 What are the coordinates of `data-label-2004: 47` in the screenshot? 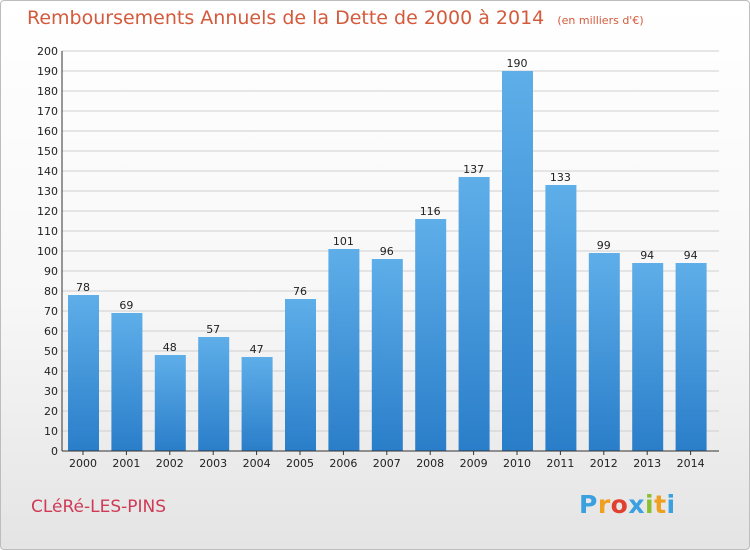 It's located at (257, 349).